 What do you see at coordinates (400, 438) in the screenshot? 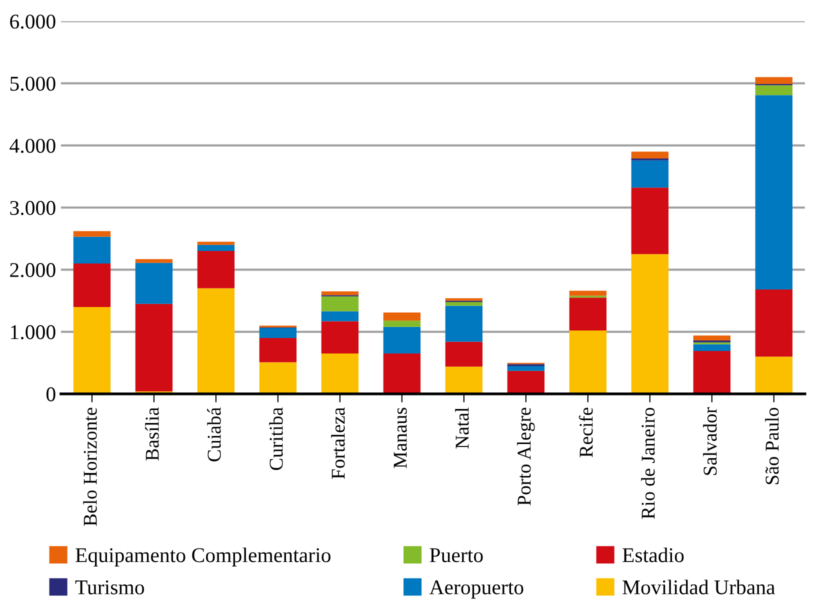
I see `x-tick-label: Manaus` at bounding box center [400, 438].